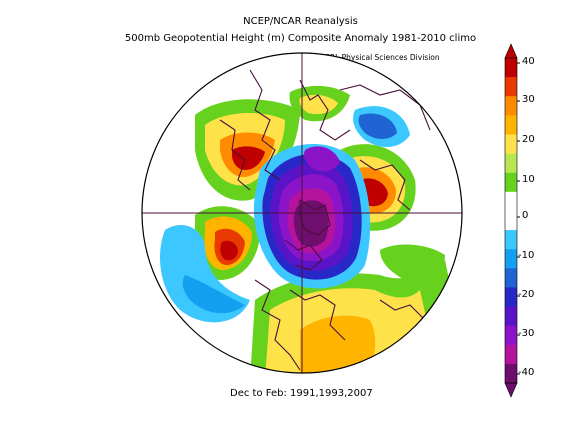 The image size is (565, 437). I want to click on colorbar-label: -30, so click(526, 333).